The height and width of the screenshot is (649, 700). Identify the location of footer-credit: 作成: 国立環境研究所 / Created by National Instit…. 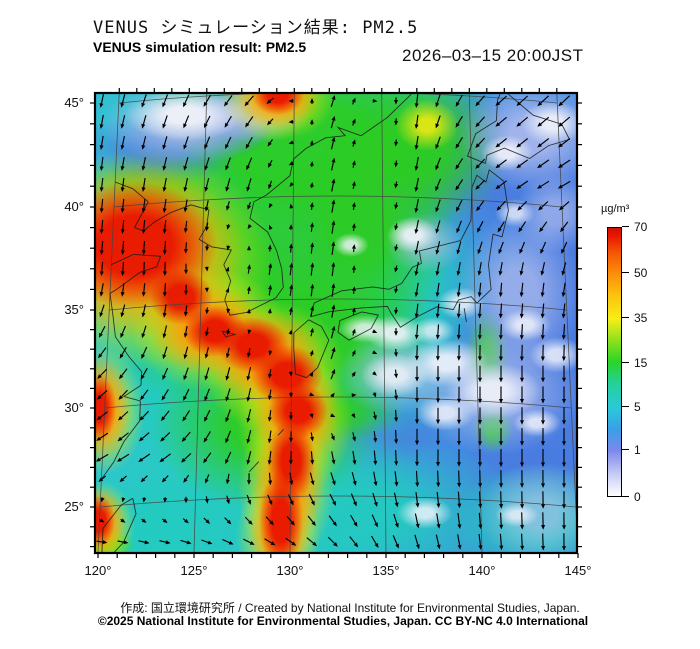
(350, 608).